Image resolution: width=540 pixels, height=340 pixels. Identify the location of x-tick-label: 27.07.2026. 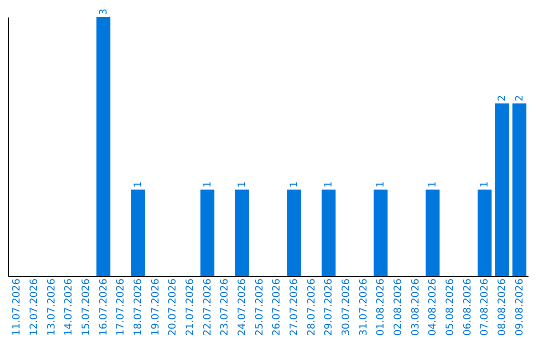
(294, 307).